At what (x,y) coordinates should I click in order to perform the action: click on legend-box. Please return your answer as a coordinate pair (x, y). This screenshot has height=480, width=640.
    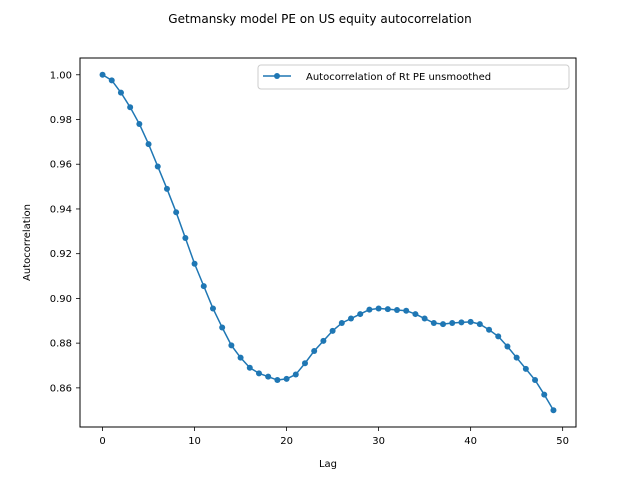
    Looking at the image, I should click on (413, 77).